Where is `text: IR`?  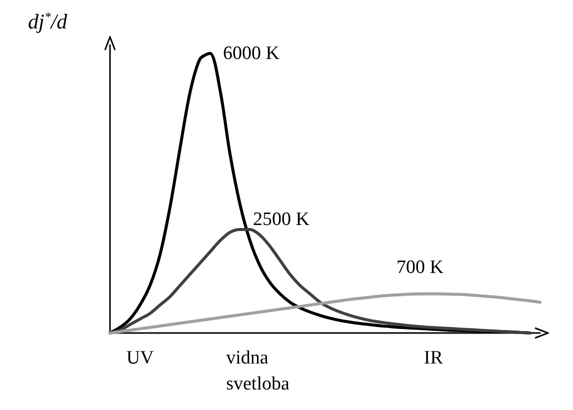
text: IR is located at coordinates (434, 358).